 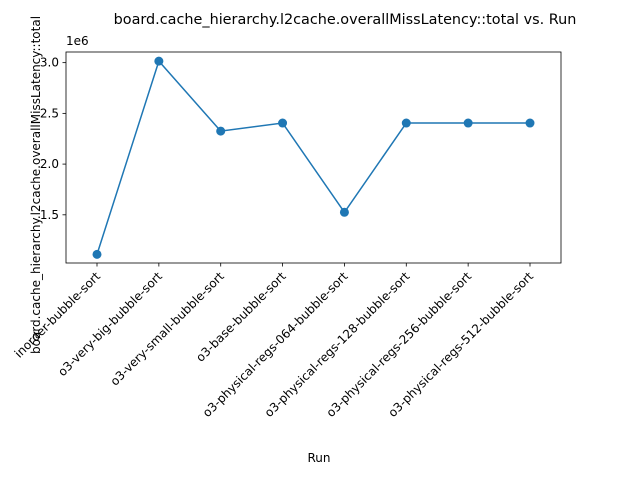 I want to click on y-tick-label: 2.5, so click(x=49, y=113).